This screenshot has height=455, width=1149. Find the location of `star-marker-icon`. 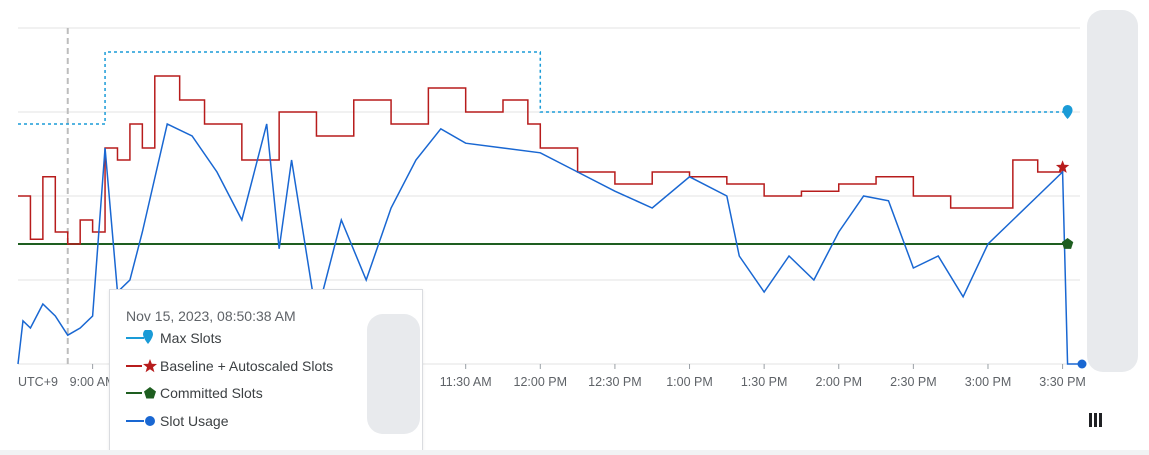

star-marker-icon is located at coordinates (141, 366).